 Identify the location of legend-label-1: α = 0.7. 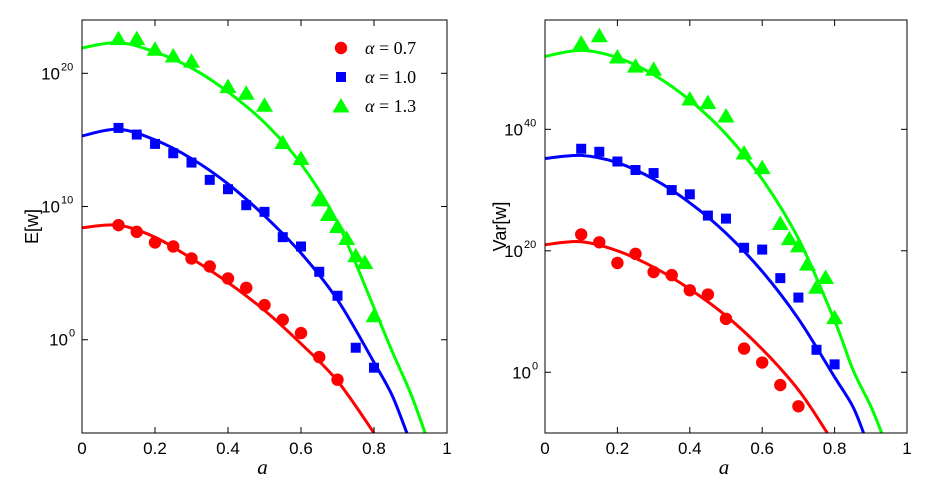
(390, 48).